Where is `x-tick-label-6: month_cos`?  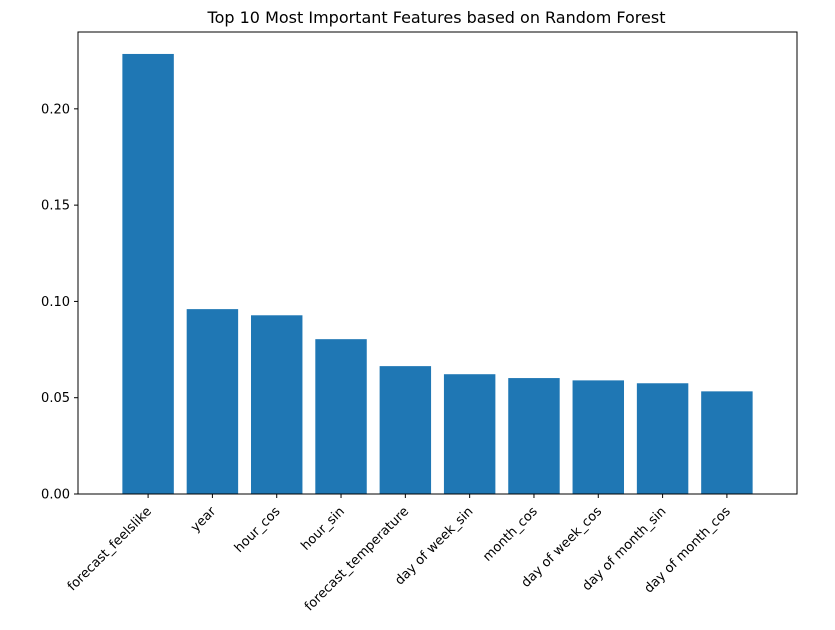 x-tick-label-6: month_cos is located at coordinates (510, 534).